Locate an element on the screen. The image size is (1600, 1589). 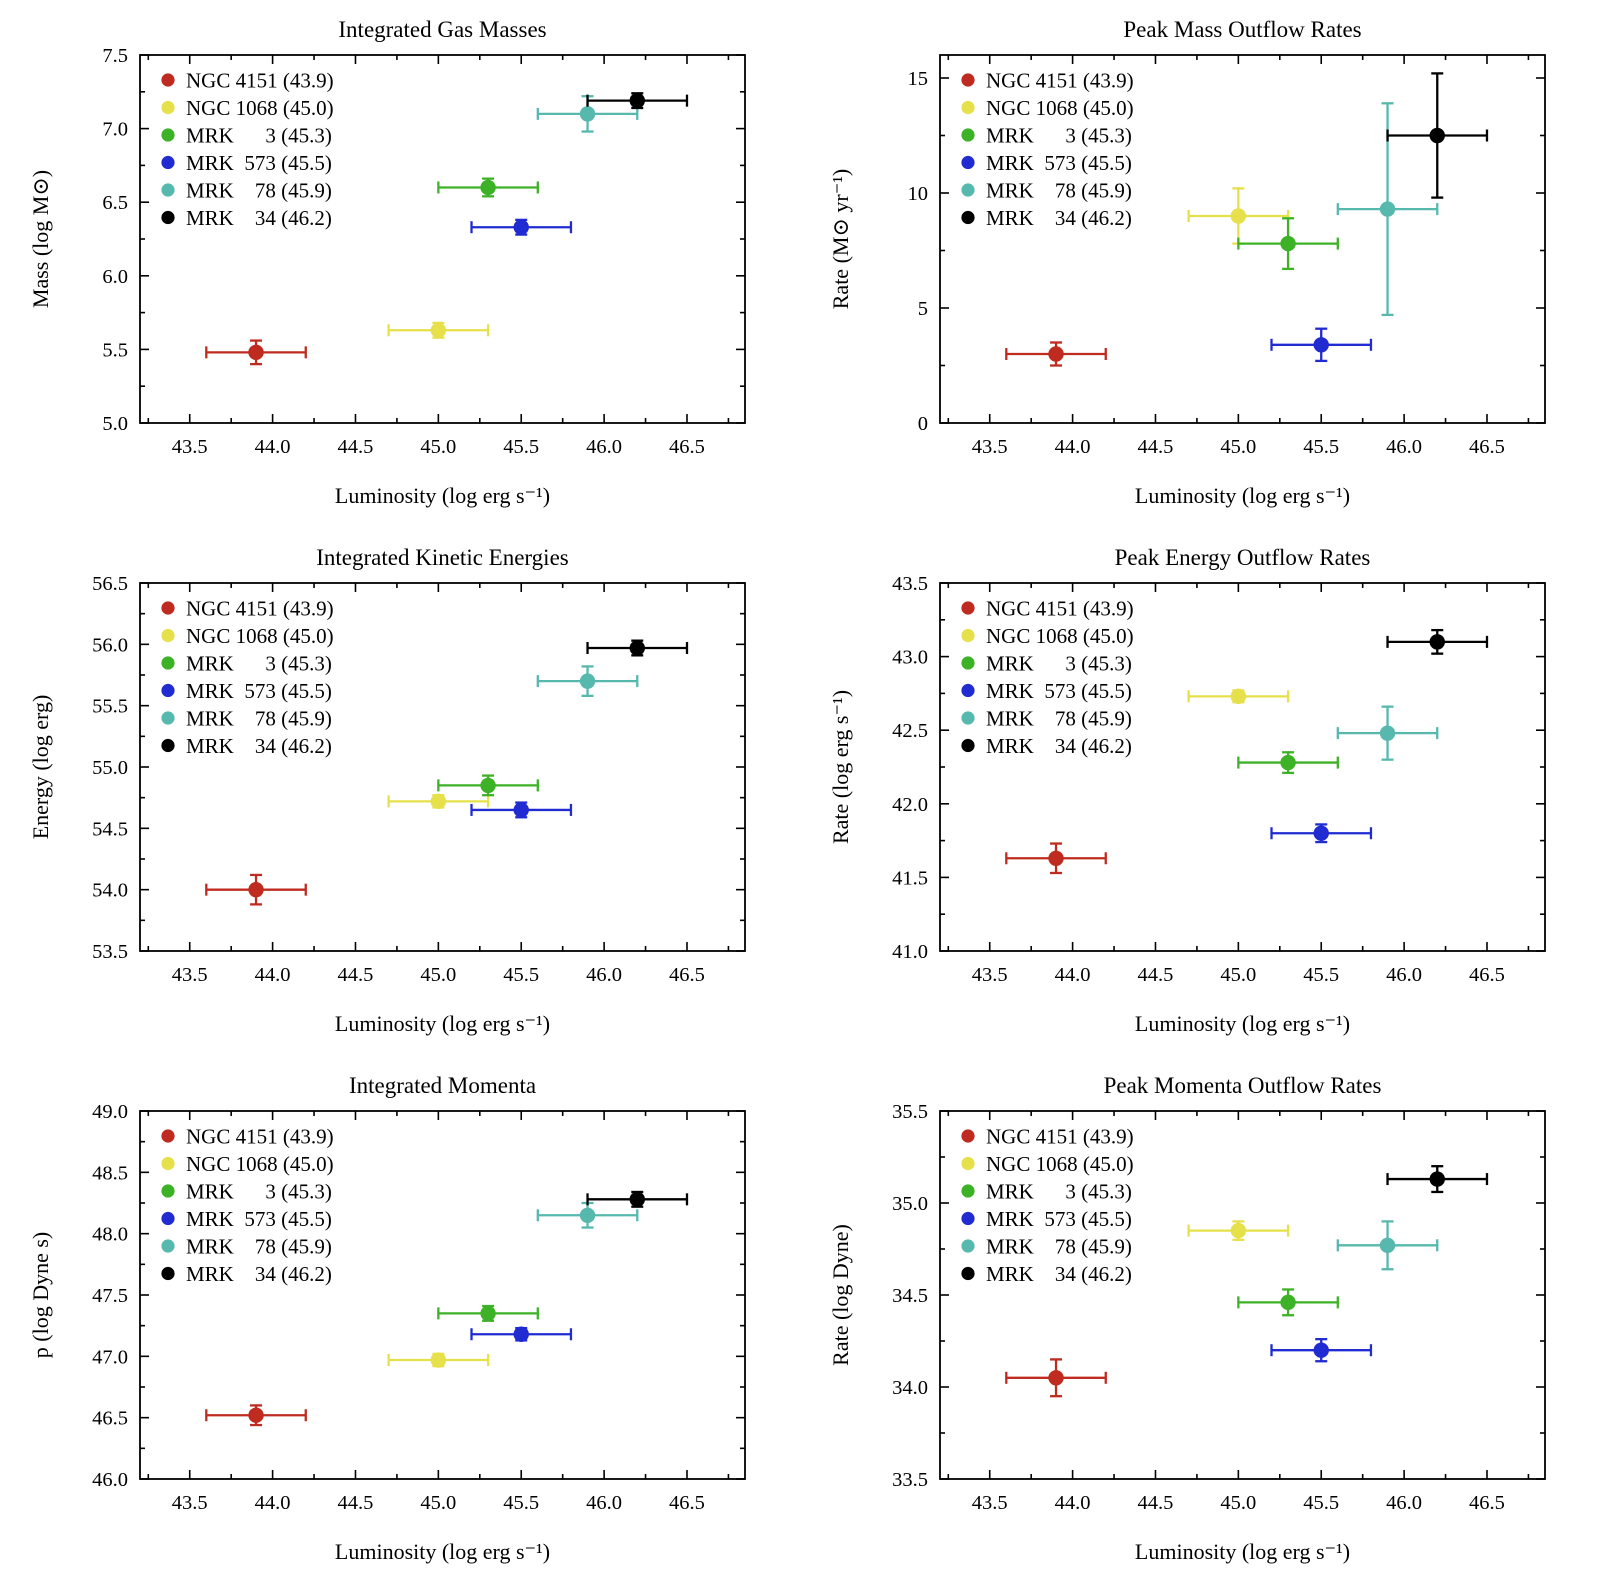
svg-text: 5.5 is located at coordinates (115, 350).